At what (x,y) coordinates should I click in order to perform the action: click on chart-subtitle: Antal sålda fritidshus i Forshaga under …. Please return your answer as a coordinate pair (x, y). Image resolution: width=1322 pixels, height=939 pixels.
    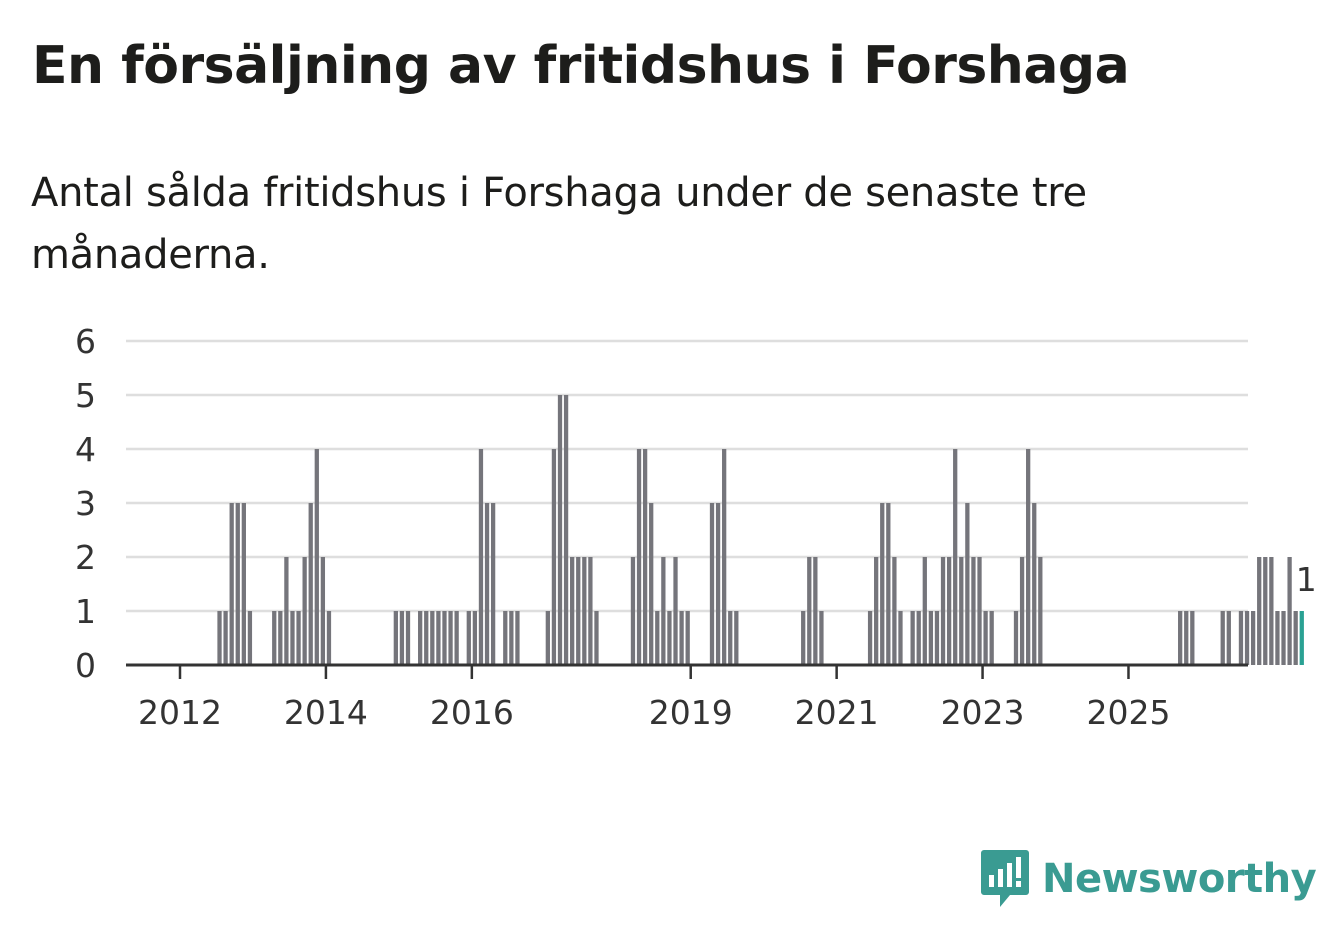
    Looking at the image, I should click on (559, 224).